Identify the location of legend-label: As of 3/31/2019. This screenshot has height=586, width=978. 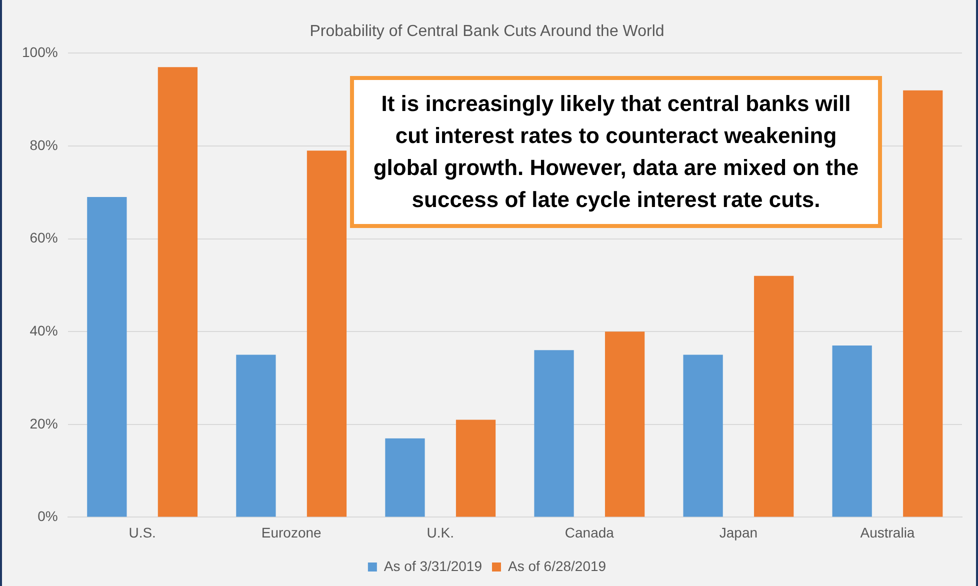
(433, 566).